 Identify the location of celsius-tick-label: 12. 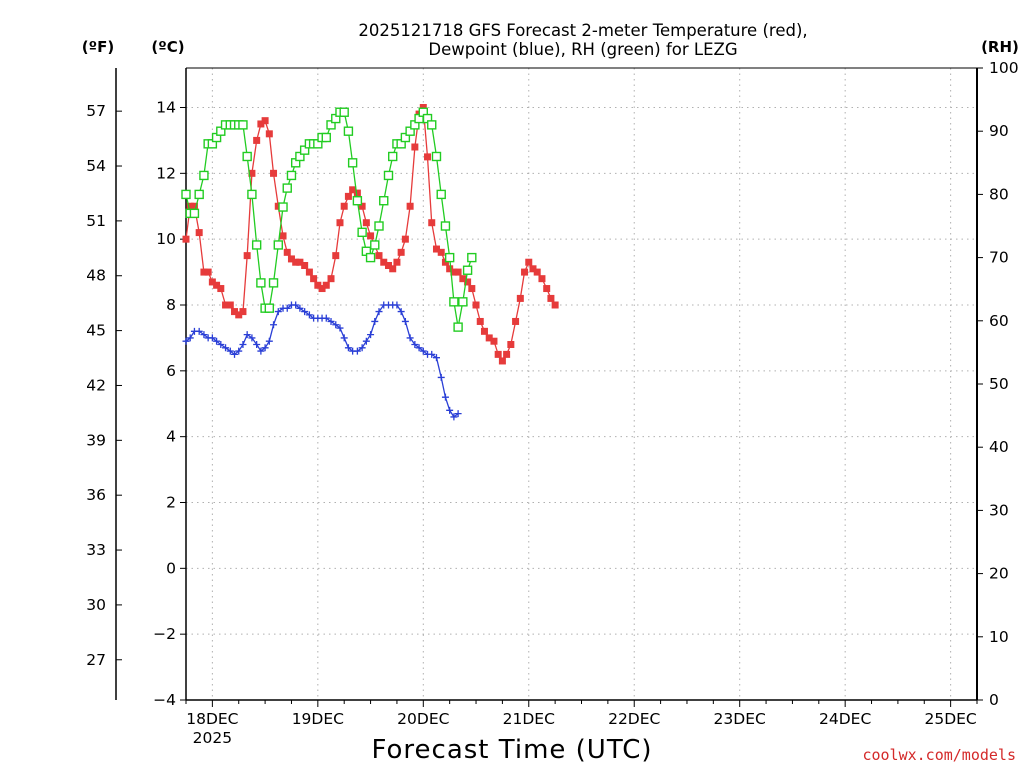
(166, 173).